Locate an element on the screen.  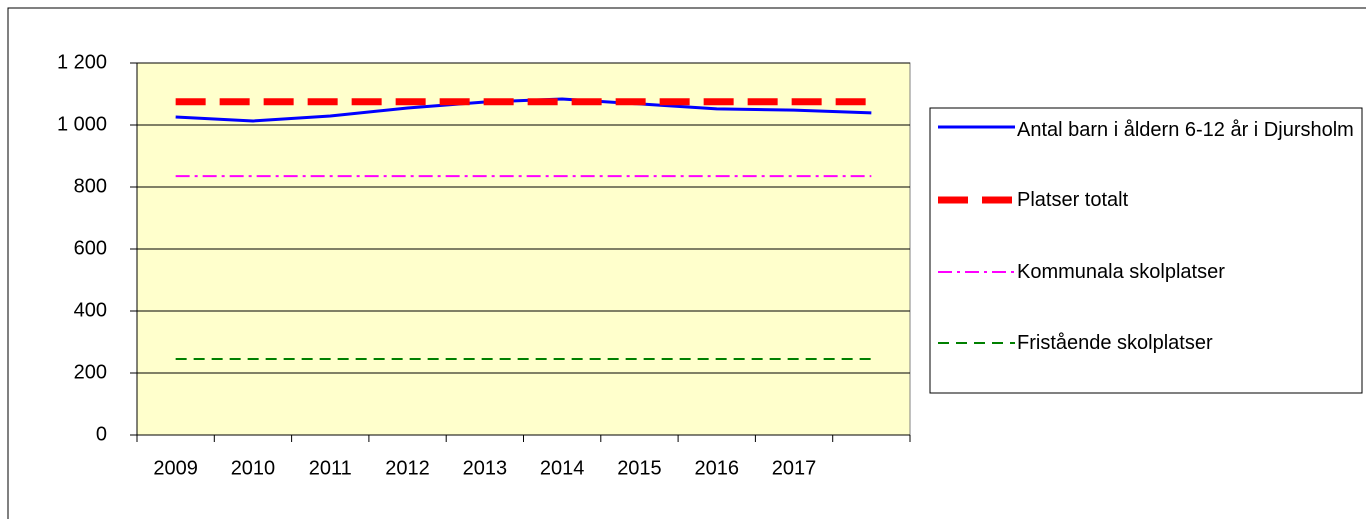
y-tick-label: 400 is located at coordinates (90, 310).